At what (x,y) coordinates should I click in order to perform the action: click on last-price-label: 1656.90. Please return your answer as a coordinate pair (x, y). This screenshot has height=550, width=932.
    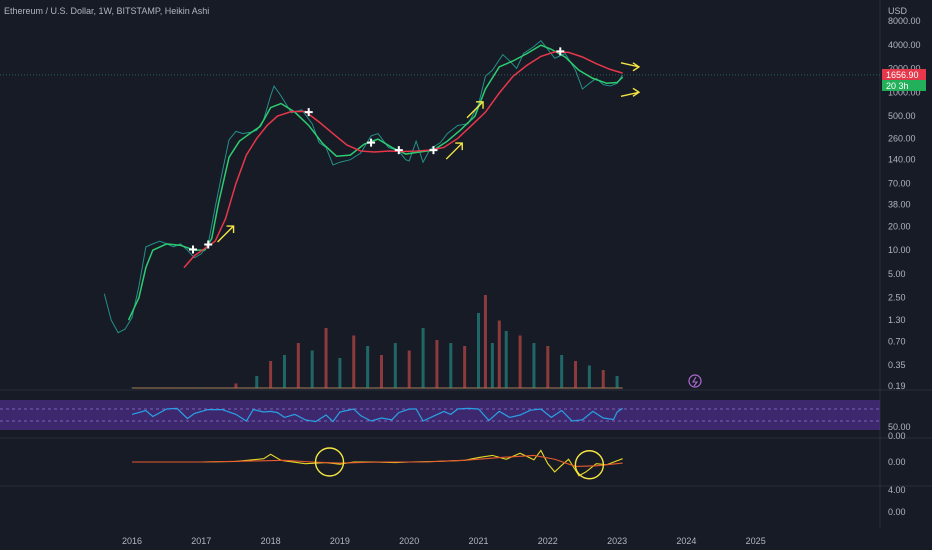
    Looking at the image, I should click on (902, 75).